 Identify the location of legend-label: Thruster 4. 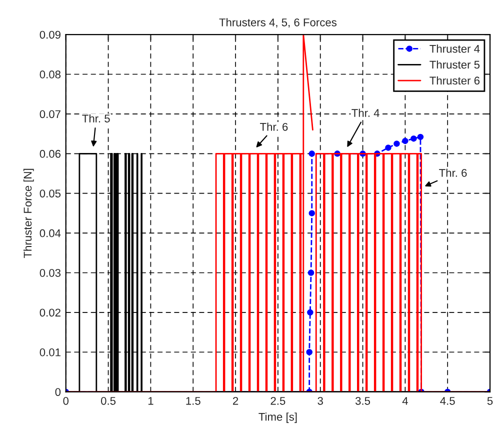
(455, 48).